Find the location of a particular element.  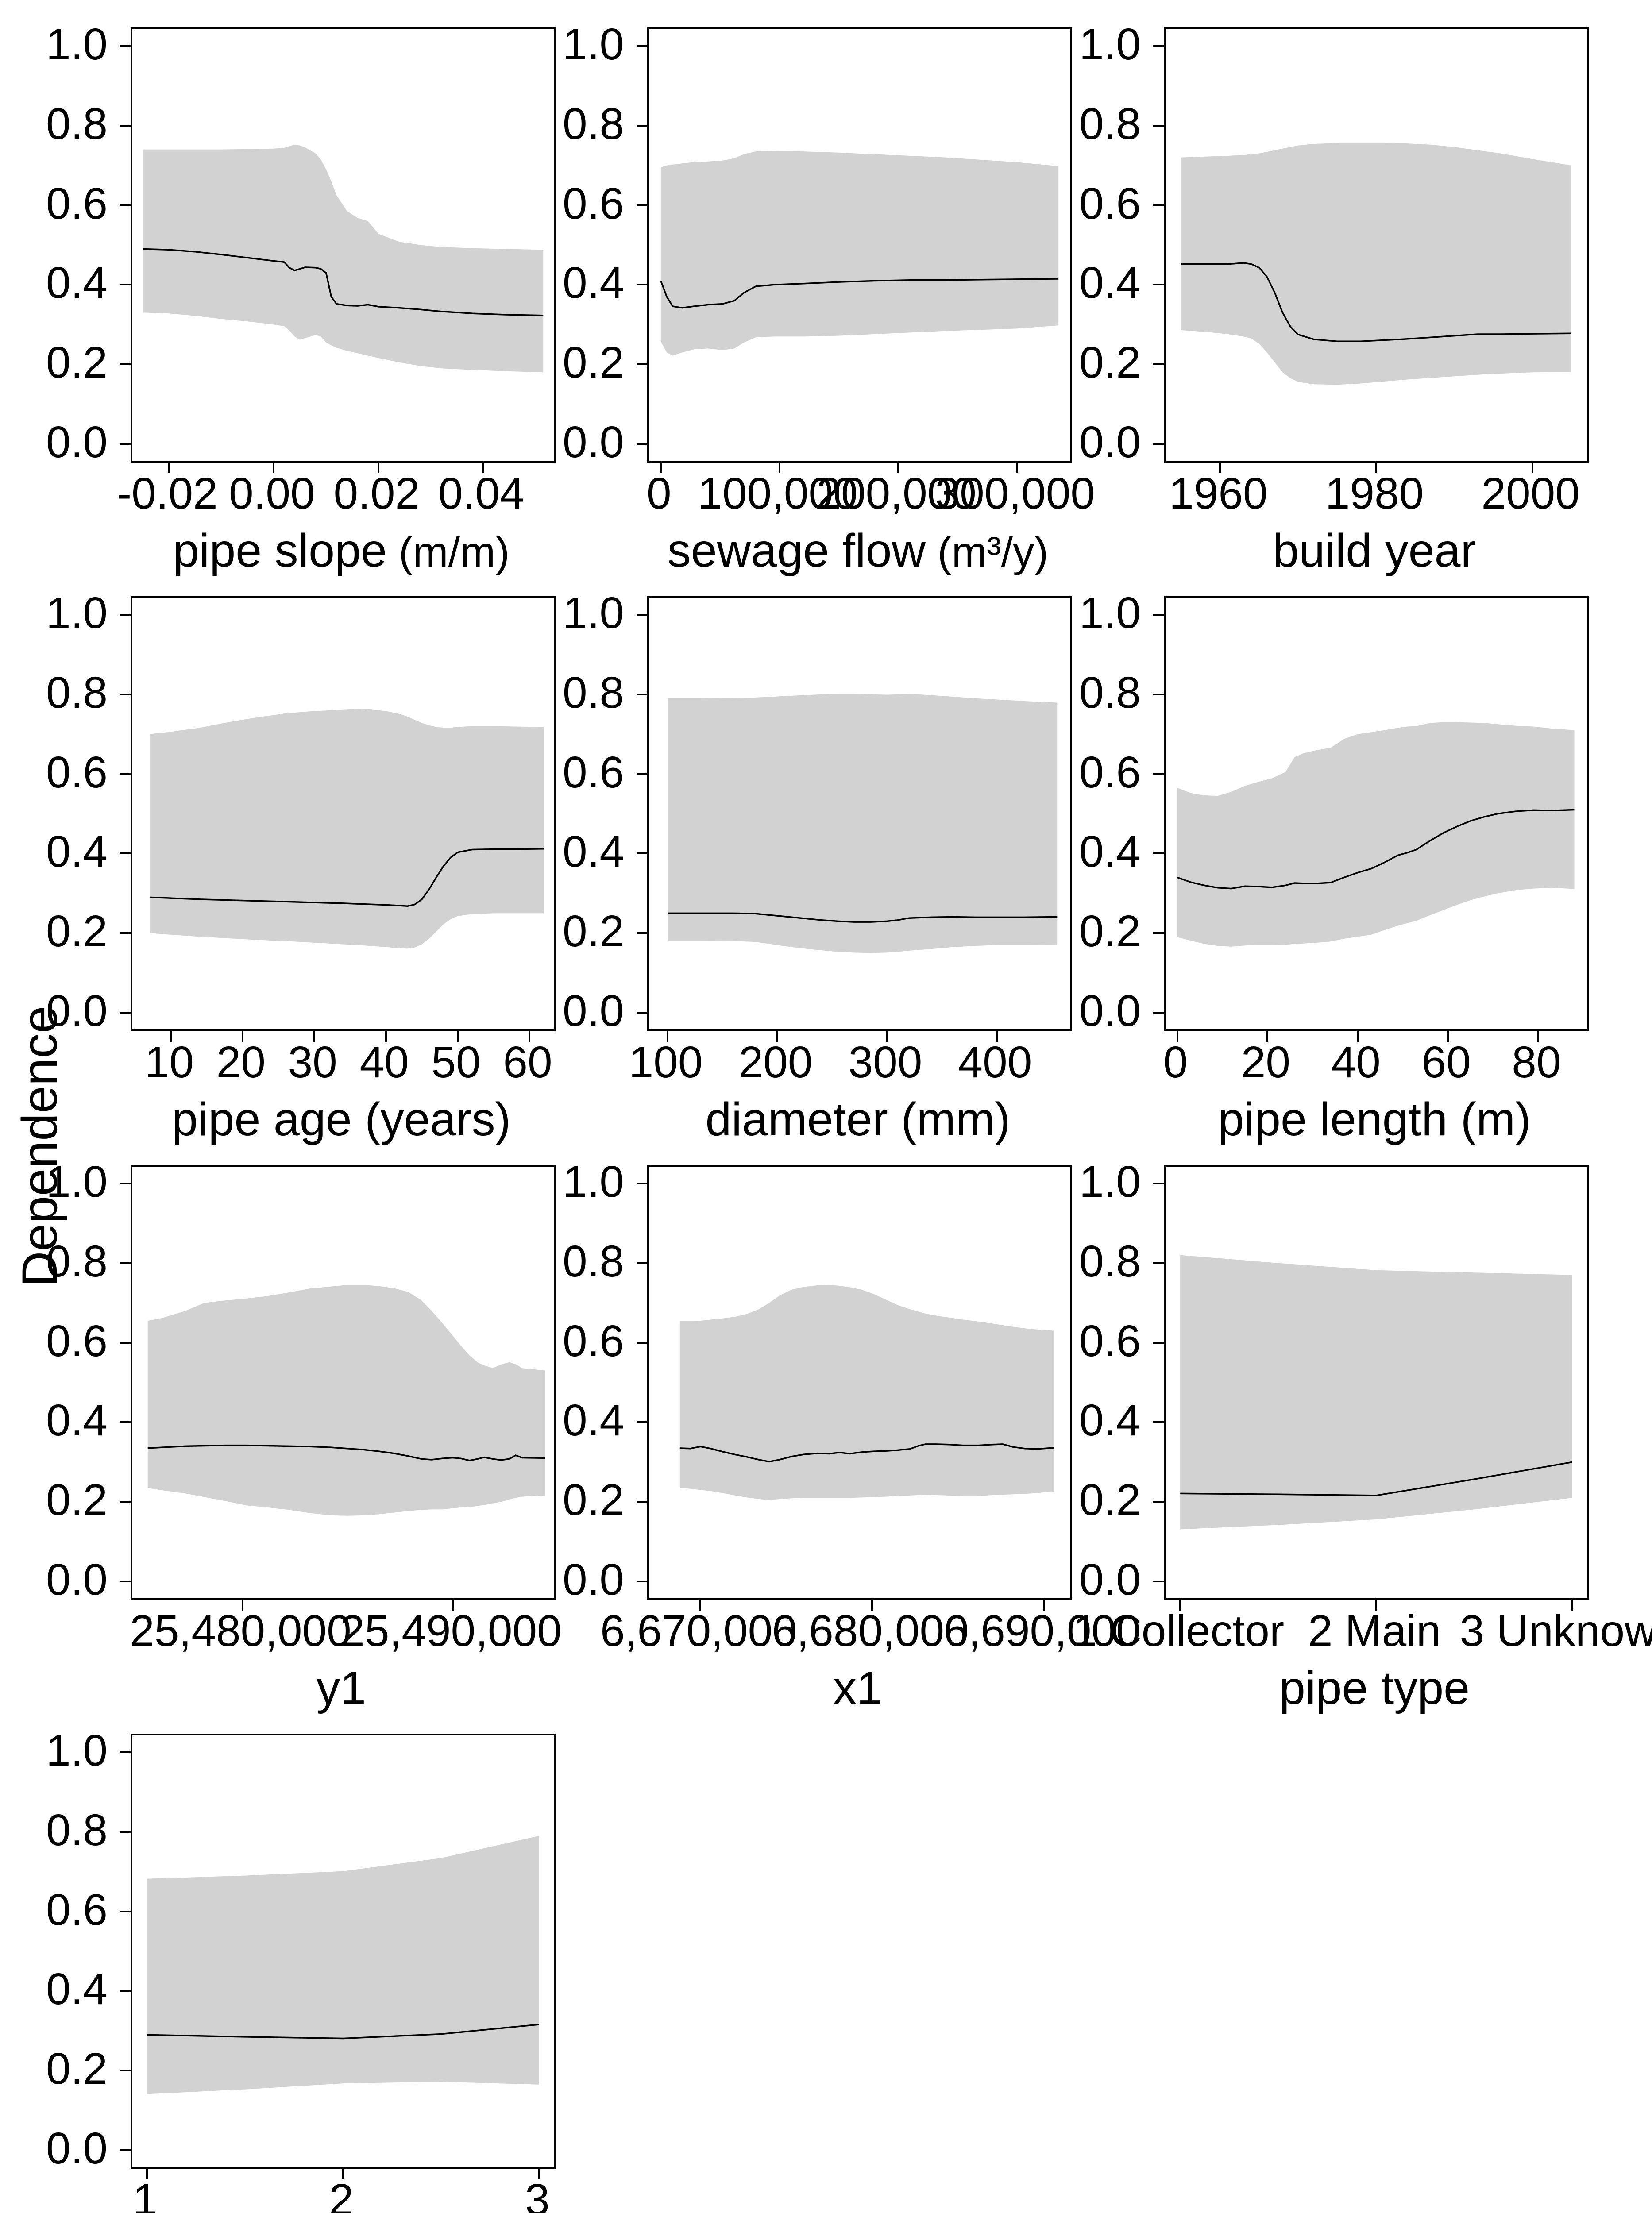

x-tick-label: 40 is located at coordinates (1356, 1062).